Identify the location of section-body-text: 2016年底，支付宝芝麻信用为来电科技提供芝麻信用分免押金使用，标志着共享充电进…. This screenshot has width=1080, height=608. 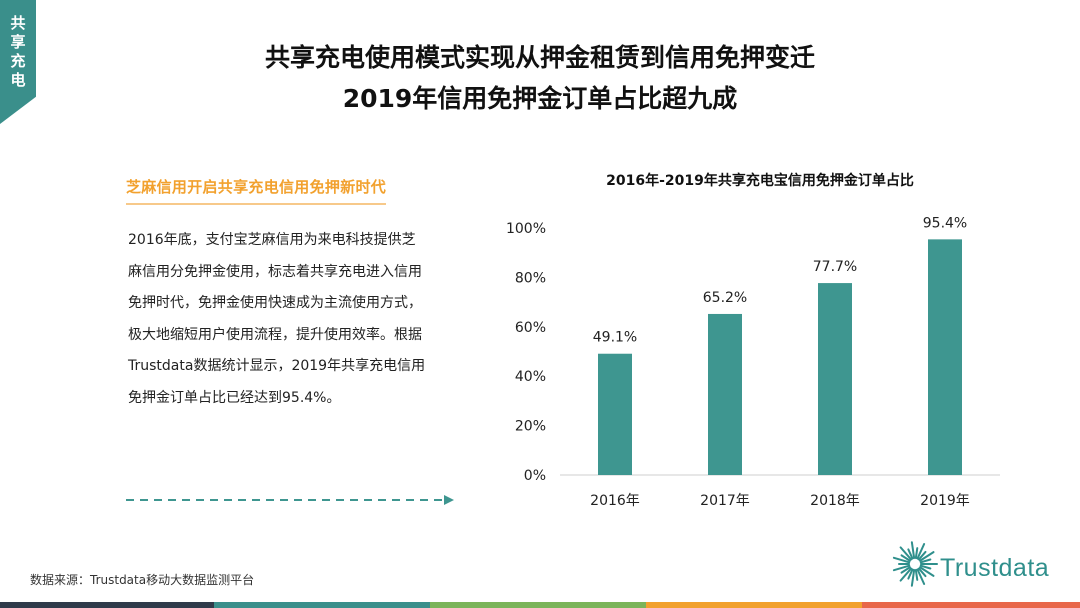
(277, 319).